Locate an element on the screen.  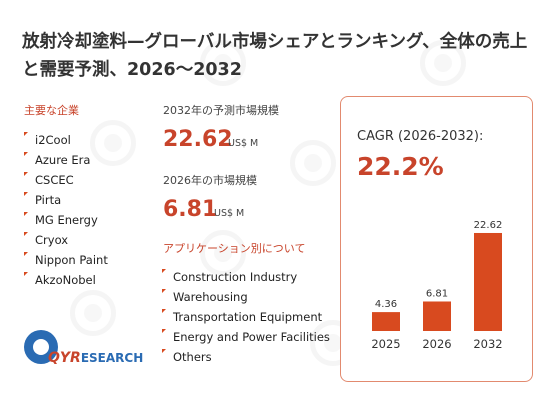
logo-brand: QYR is located at coordinates (64, 358).